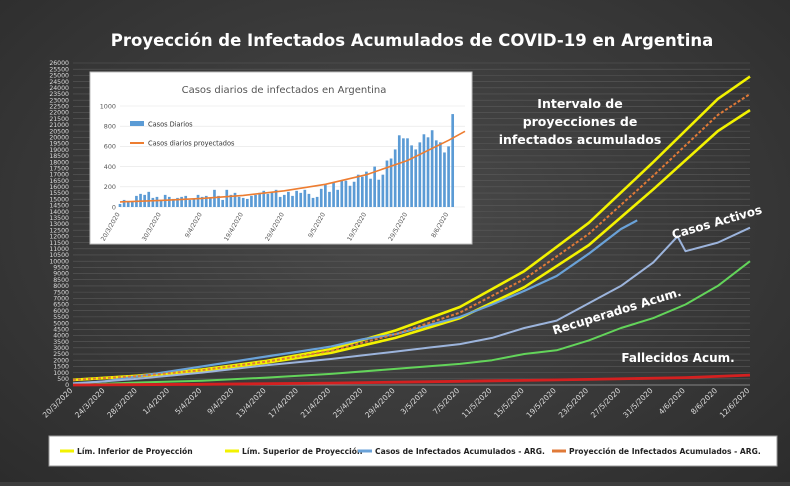 The image size is (790, 486). What do you see at coordinates (61, 299) in the screenshot?
I see `main-y-tick-label: 7000` at bounding box center [61, 299].